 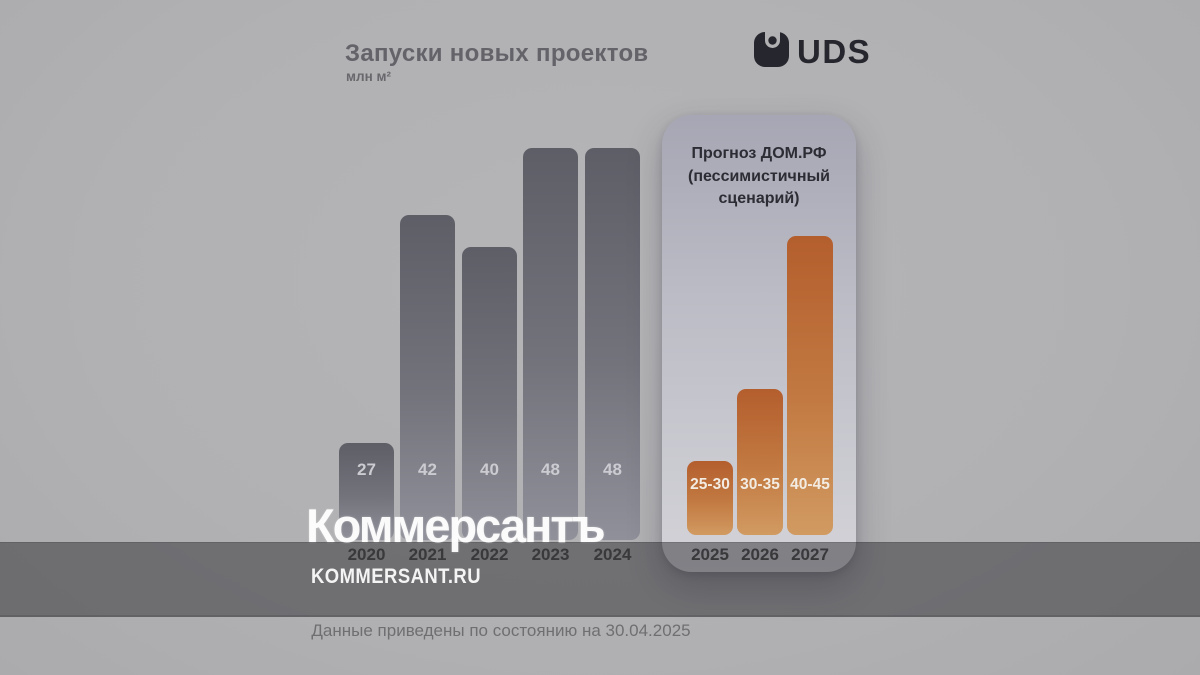 What do you see at coordinates (489, 393) in the screenshot?
I see `bar-2022` at bounding box center [489, 393].